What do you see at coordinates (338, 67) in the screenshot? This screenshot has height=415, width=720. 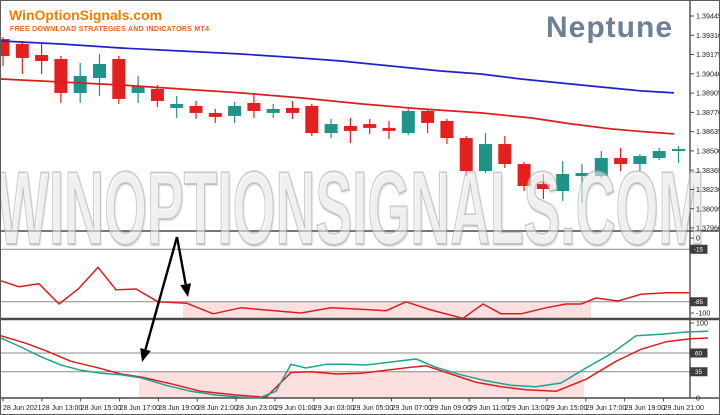 I see `ma-slow-line` at bounding box center [338, 67].